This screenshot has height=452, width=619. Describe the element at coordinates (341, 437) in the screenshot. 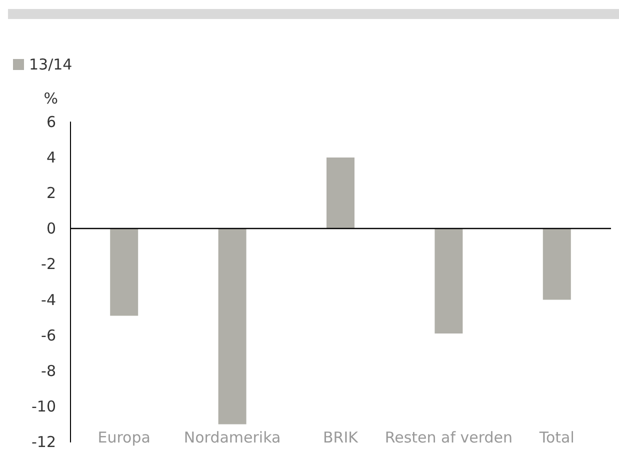

I see `x-tick-label: BRIK` at that location.